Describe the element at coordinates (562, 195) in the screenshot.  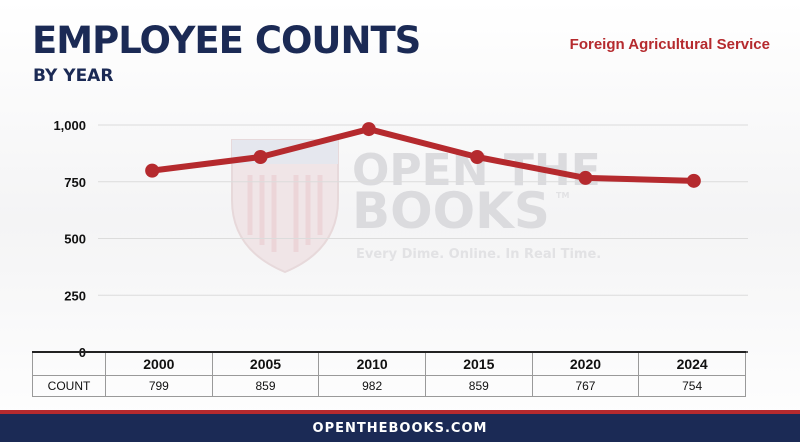
I see `watermark-trademark: TM` at that location.